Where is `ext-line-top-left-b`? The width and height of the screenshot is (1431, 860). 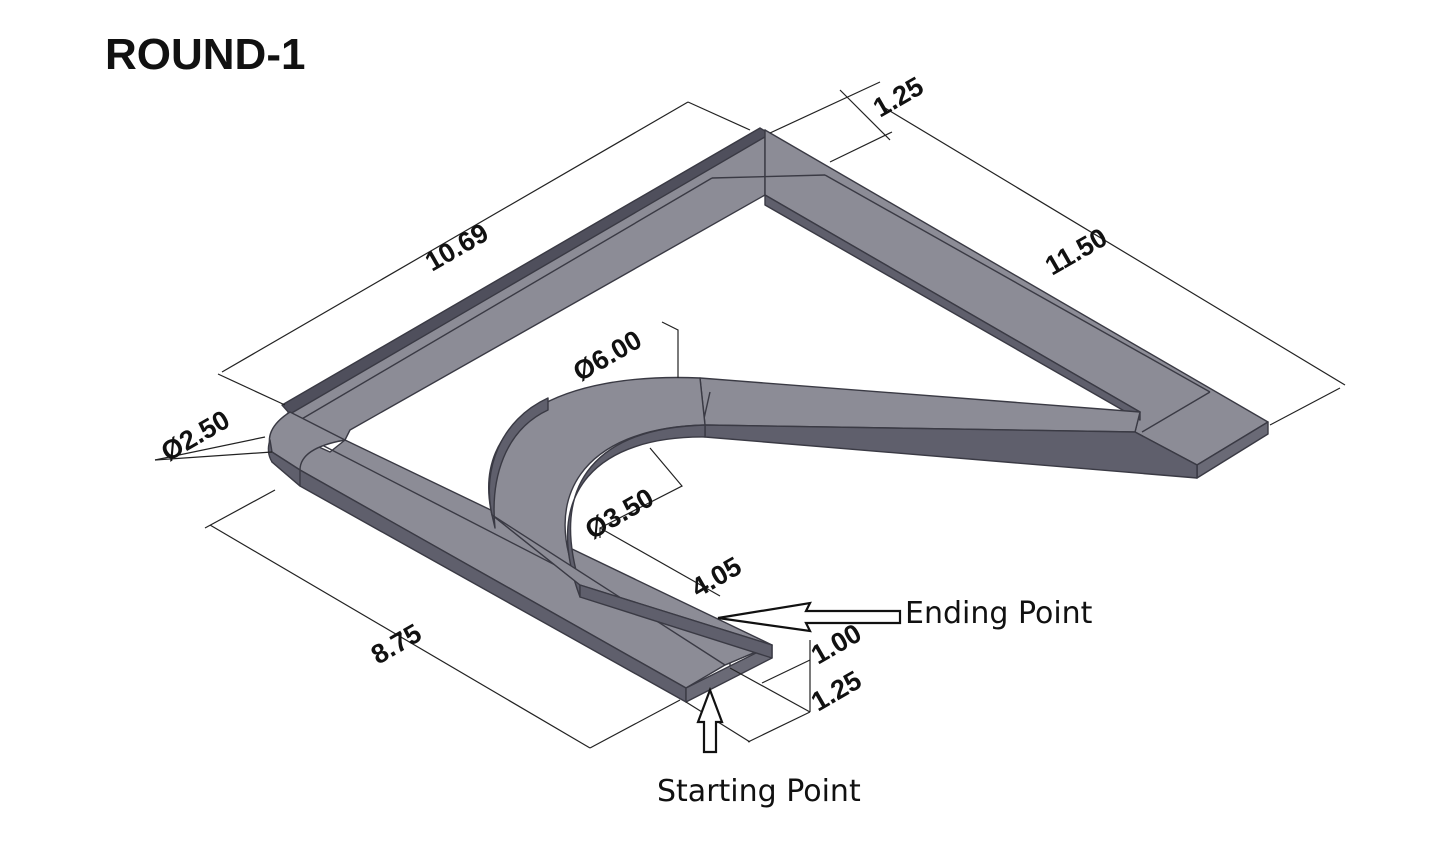
ext-line-top-left-b is located at coordinates (719, 116).